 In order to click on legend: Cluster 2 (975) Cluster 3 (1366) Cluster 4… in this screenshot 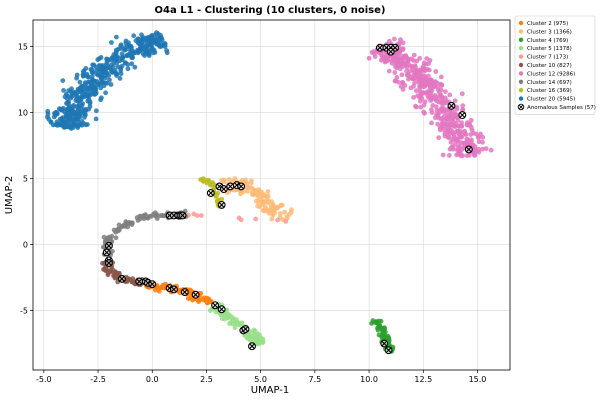, I will do `click(555, 65)`.